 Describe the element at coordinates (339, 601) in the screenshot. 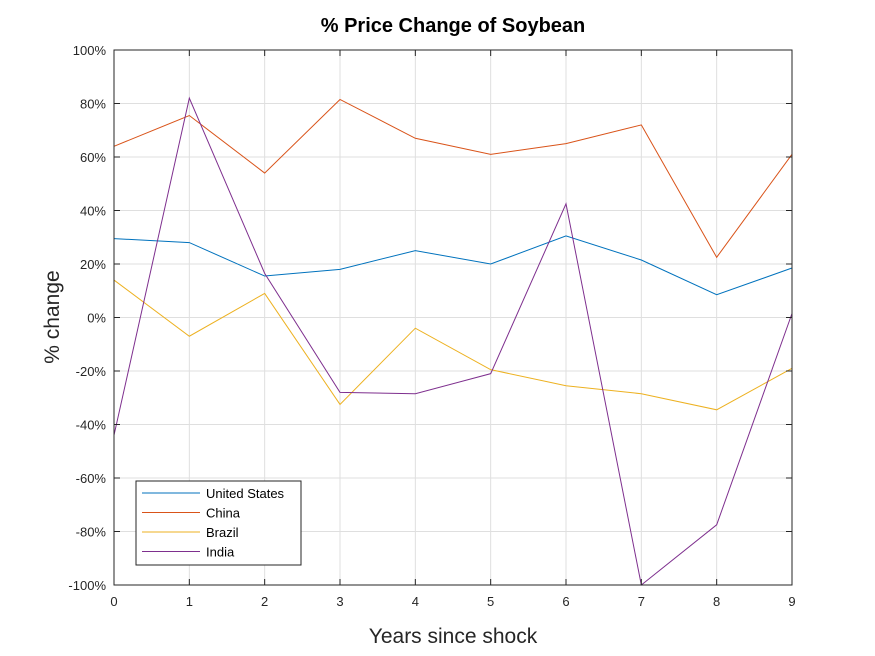

I see `x-tick-label: 3` at that location.